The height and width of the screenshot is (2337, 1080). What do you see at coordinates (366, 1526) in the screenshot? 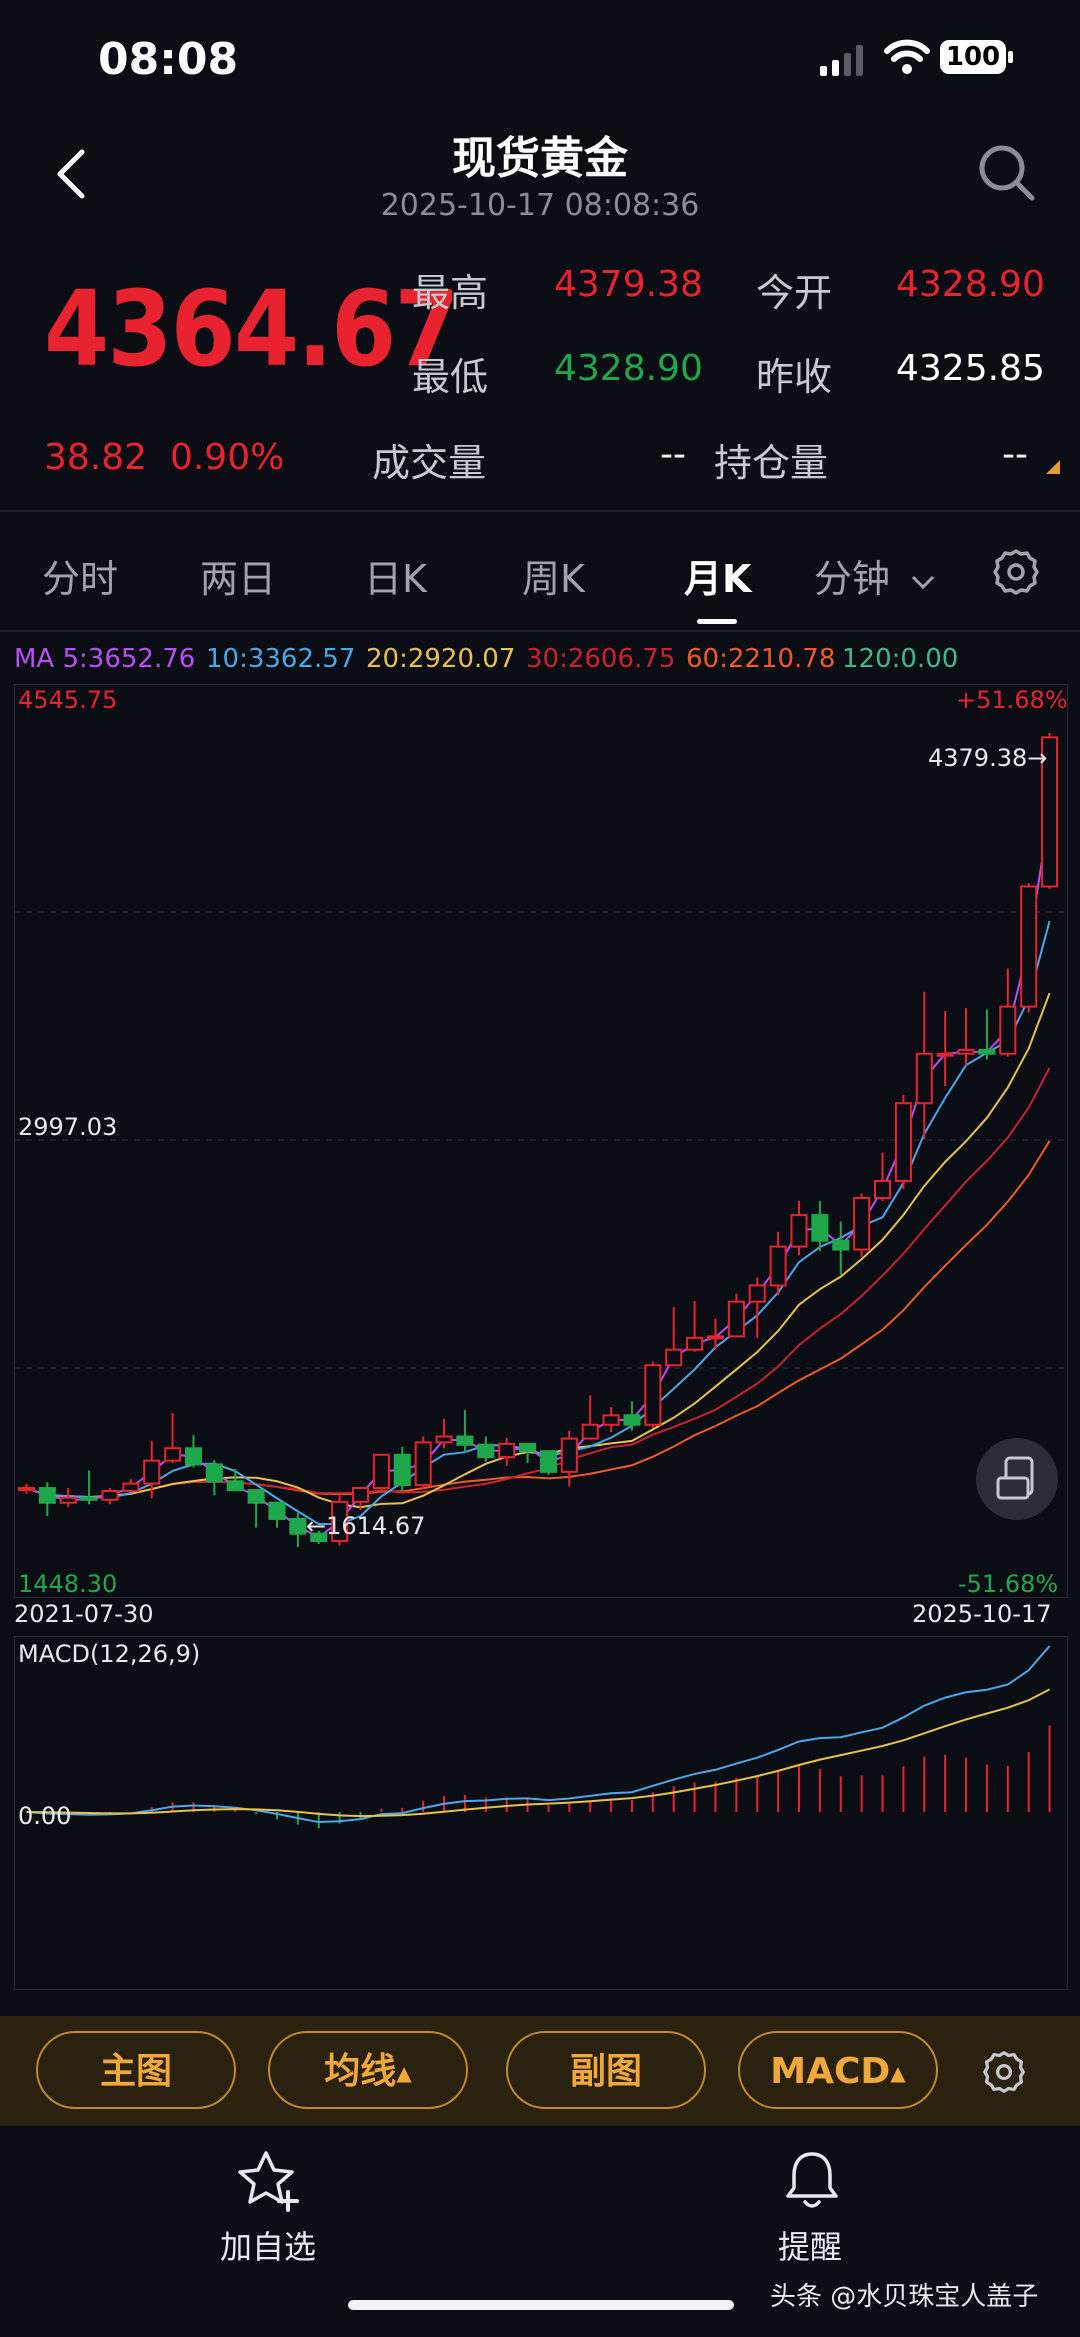
I see `low-marker: ←1614.67` at bounding box center [366, 1526].